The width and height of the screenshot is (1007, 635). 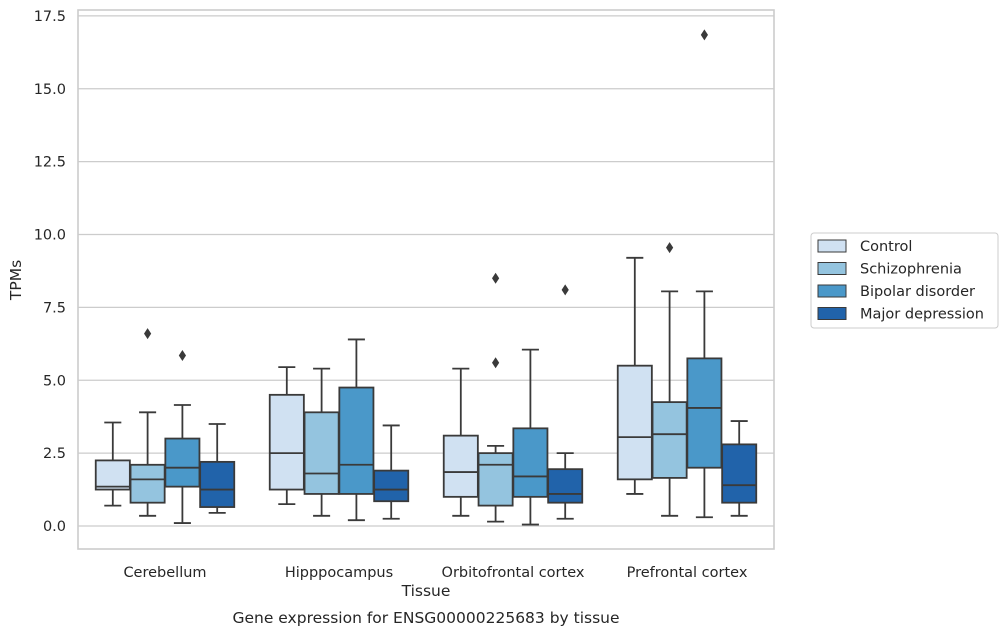 What do you see at coordinates (50, 163) in the screenshot?
I see `y-tick-label: 12.5` at bounding box center [50, 163].